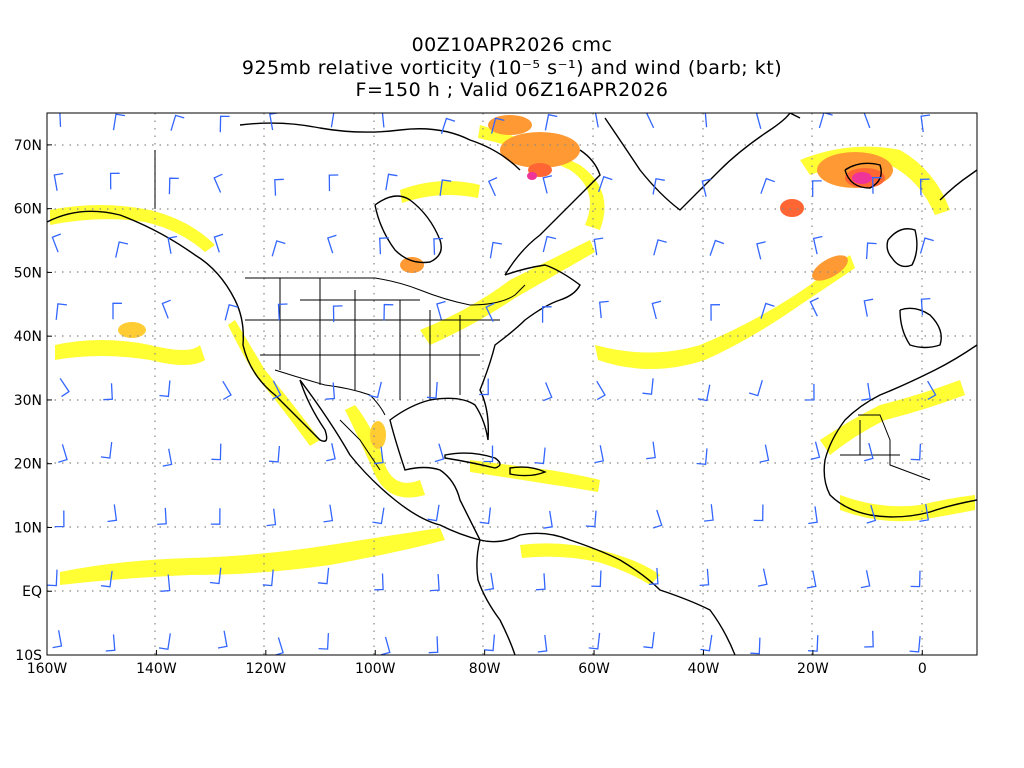 This screenshot has height=768, width=1024. Describe the element at coordinates (28, 146) in the screenshot. I see `y-tick-label: 70N` at that location.